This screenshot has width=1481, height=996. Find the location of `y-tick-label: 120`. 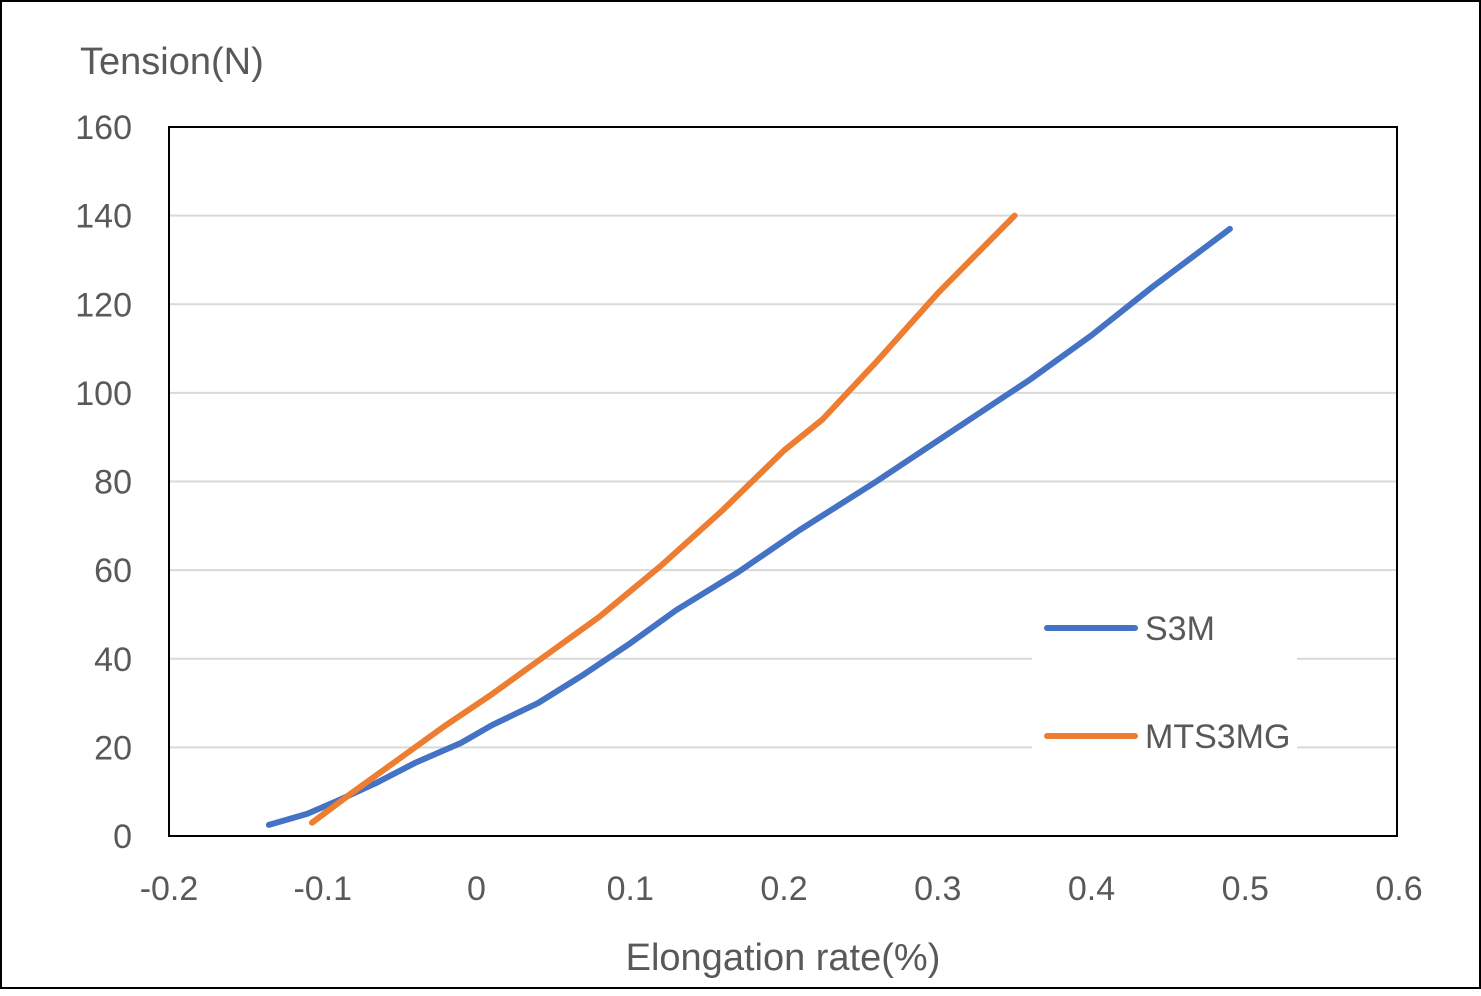

y-tick-label: 120 is located at coordinates (103, 305).